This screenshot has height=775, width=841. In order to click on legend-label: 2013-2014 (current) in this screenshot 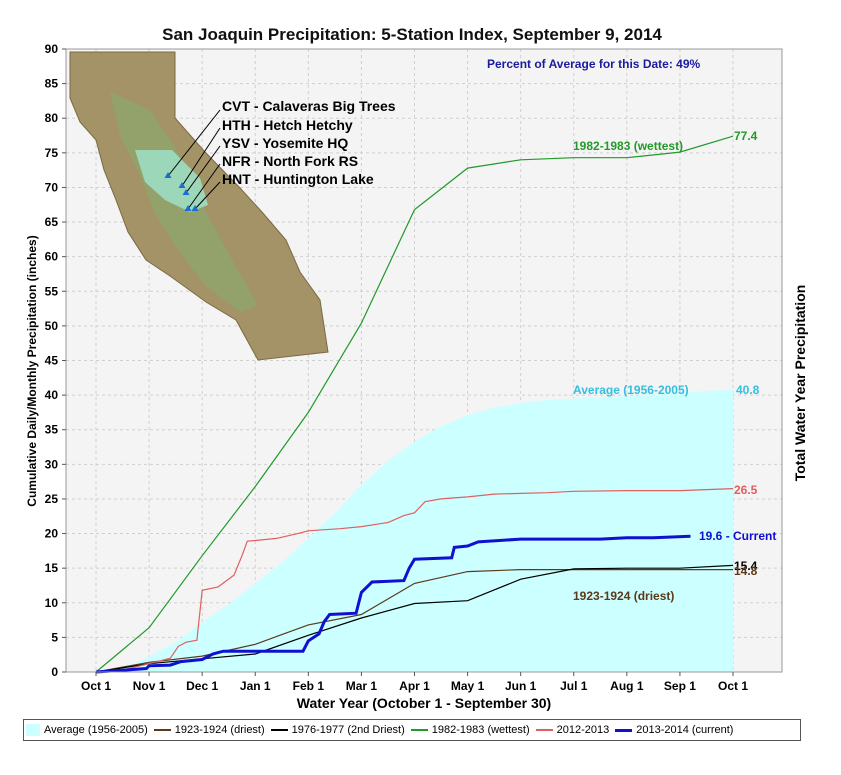, I will do `click(685, 730)`.